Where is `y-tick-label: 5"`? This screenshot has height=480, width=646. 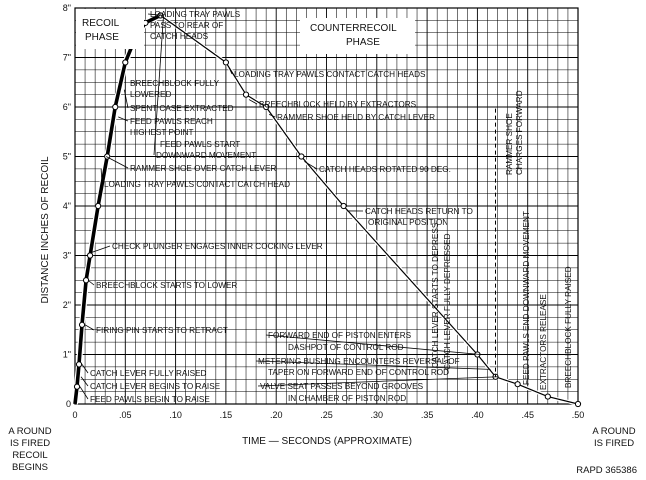
y-tick-label: 5" is located at coordinates (67, 157).